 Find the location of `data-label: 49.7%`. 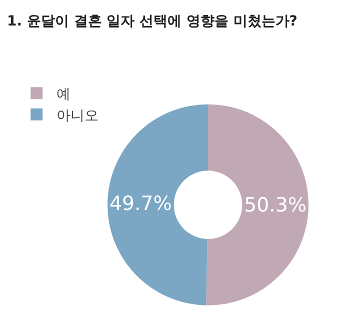

data-label: 49.7% is located at coordinates (140, 203).